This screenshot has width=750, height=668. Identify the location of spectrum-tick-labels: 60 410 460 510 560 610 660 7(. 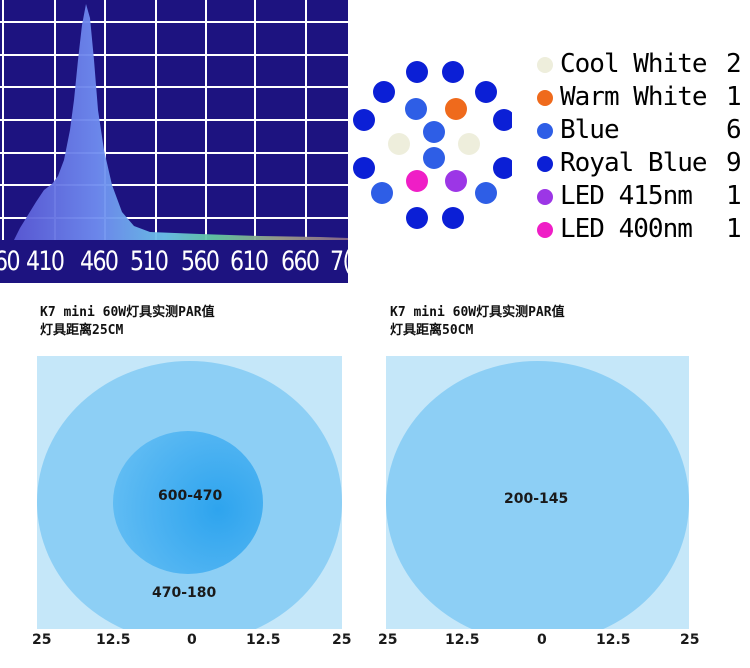
(175, 261).